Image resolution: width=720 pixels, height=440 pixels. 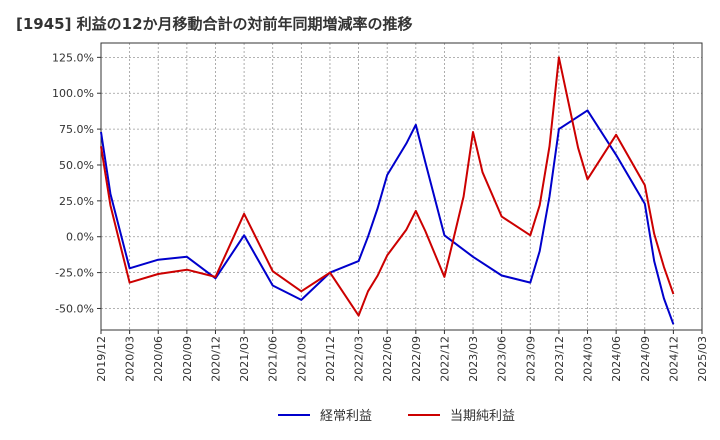 What do you see at coordinates (76, 165) in the screenshot?
I see `y-tick-label: 50.0%` at bounding box center [76, 165].